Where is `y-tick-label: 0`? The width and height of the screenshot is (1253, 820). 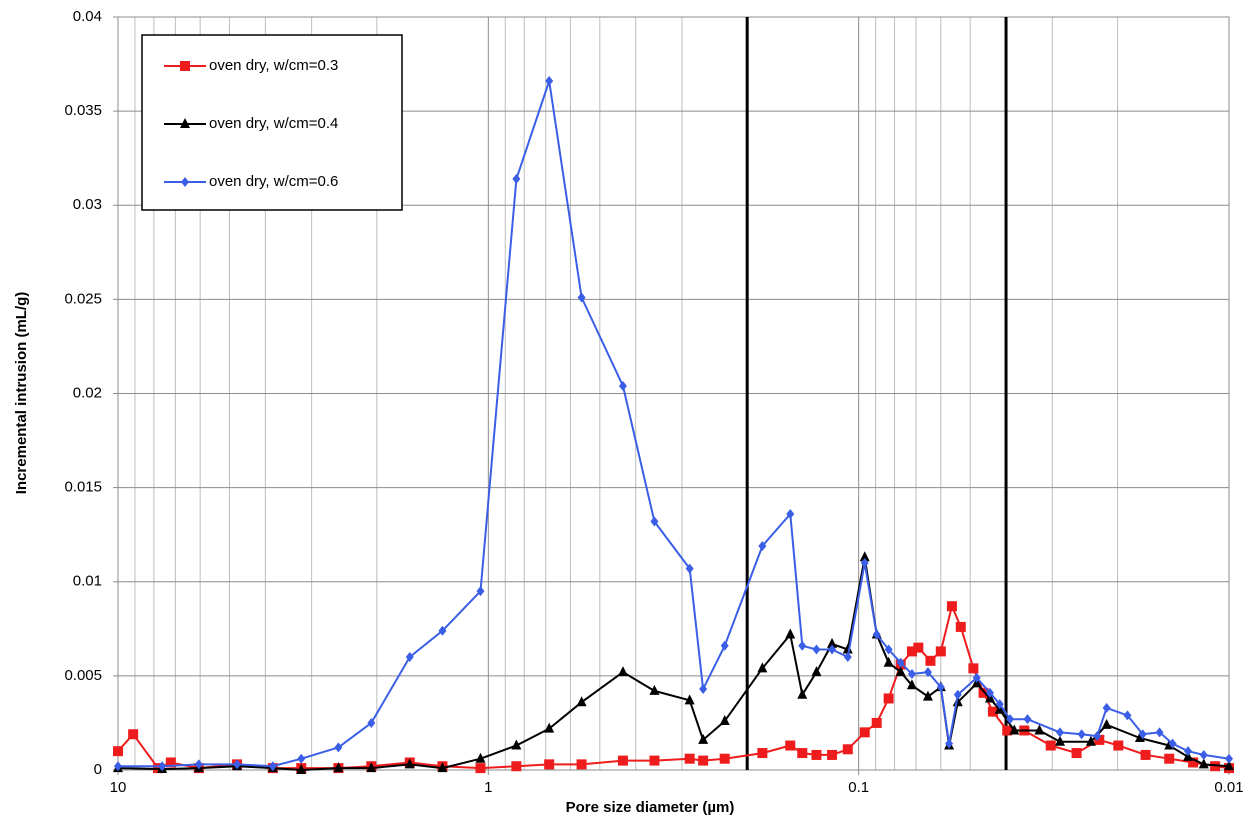 y-tick-label: 0 is located at coordinates (98, 769).